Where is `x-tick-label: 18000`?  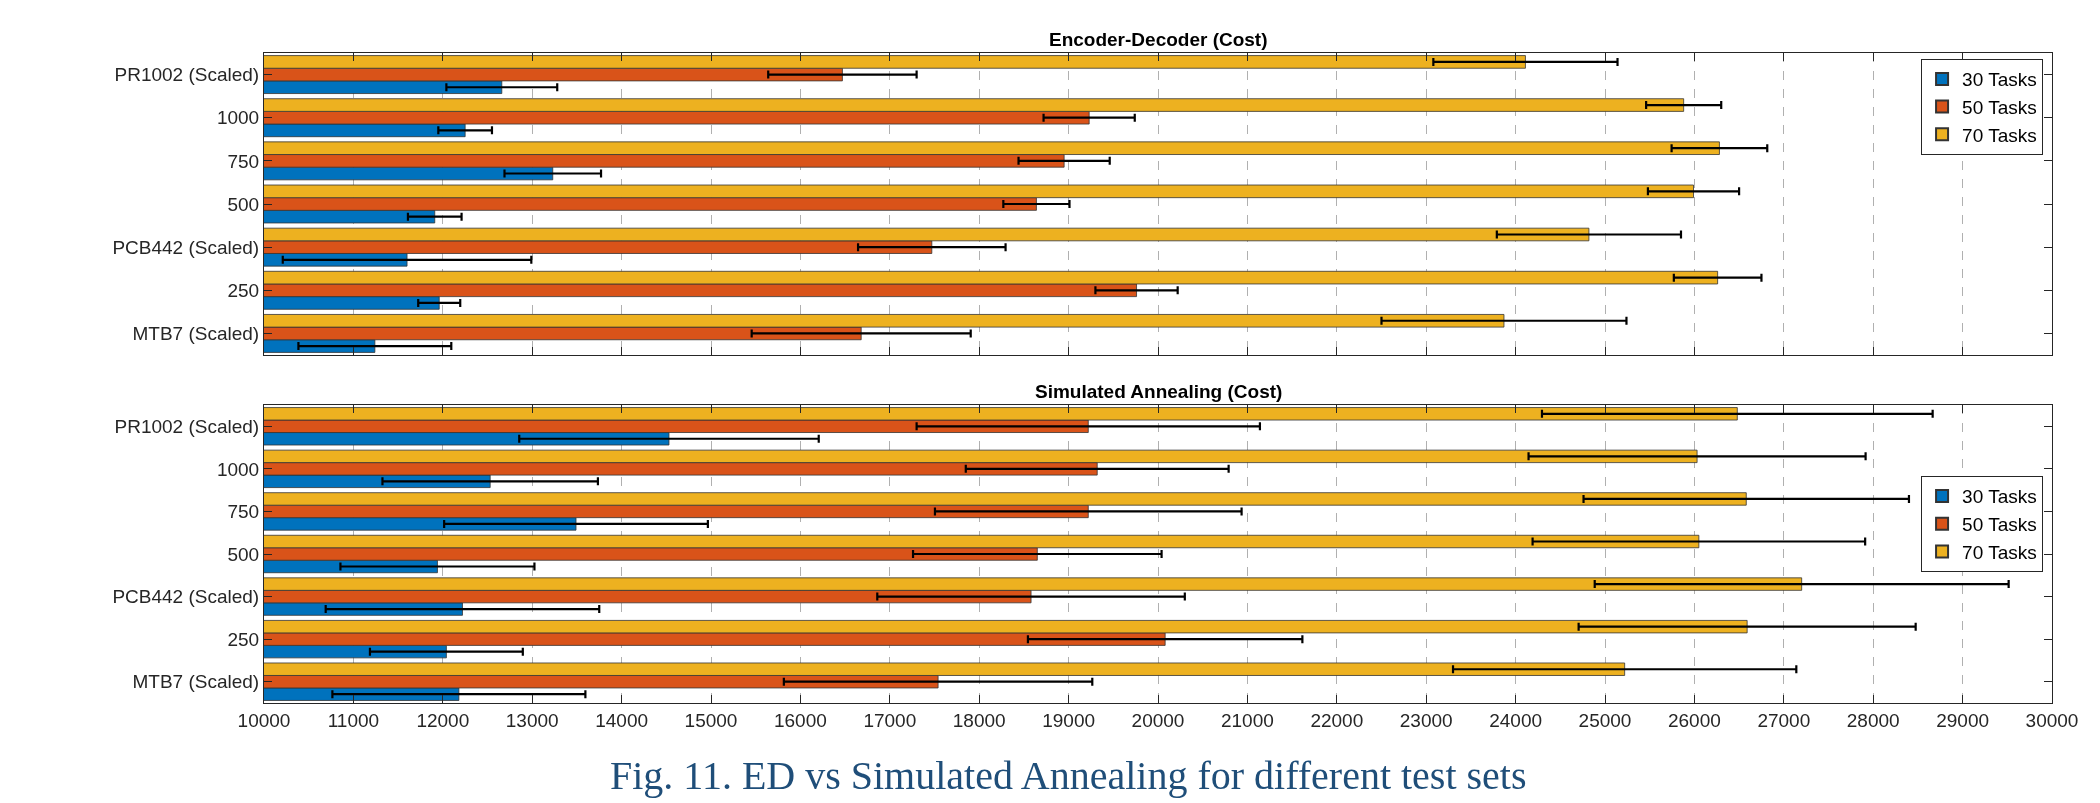
x-tick-label: 18000 is located at coordinates (979, 720).